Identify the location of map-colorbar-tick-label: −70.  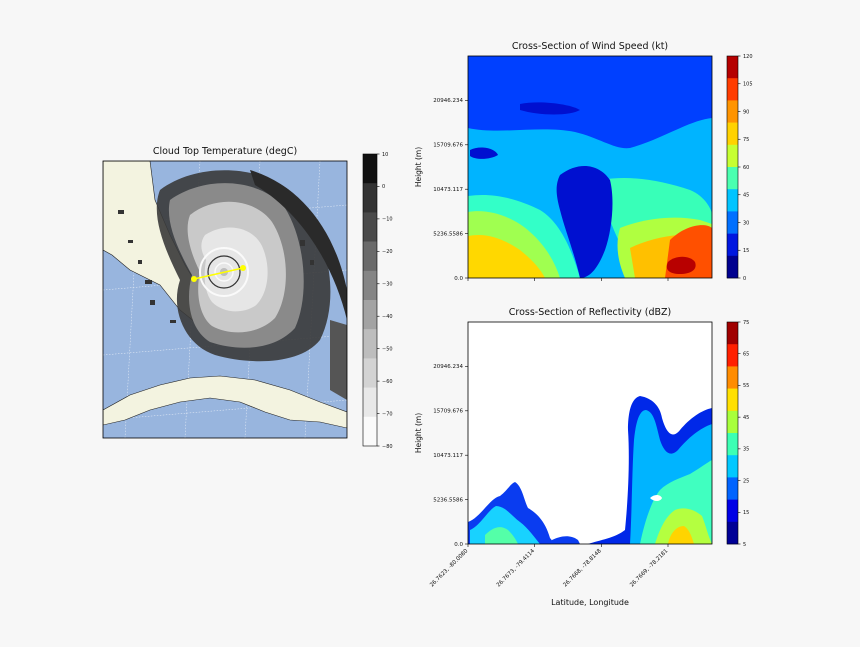
(387, 414).